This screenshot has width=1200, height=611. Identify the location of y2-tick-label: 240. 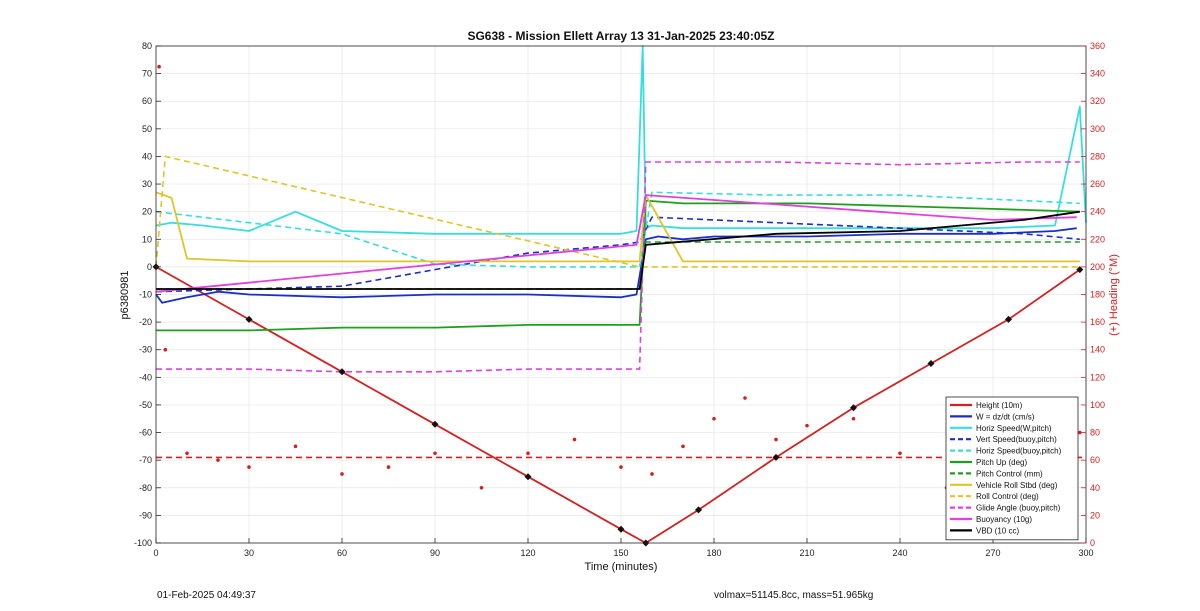
(1097, 212).